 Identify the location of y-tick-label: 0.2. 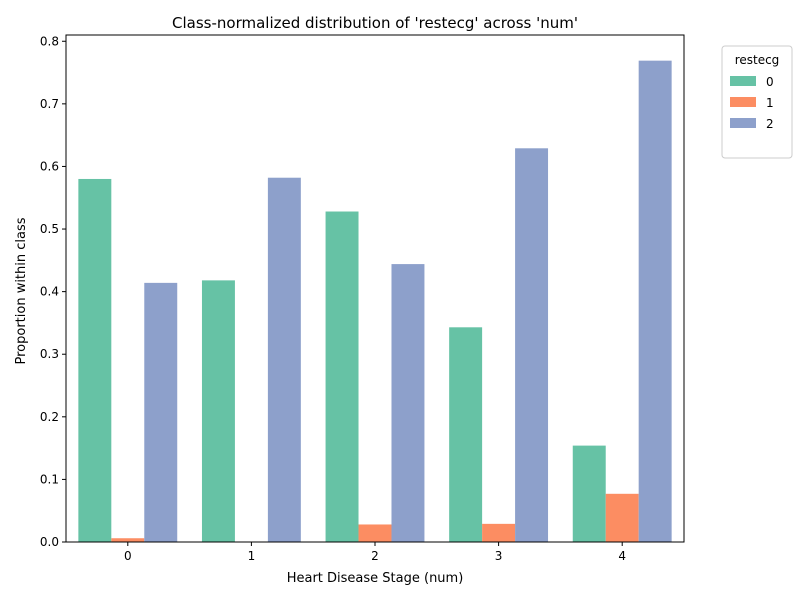
(49, 417).